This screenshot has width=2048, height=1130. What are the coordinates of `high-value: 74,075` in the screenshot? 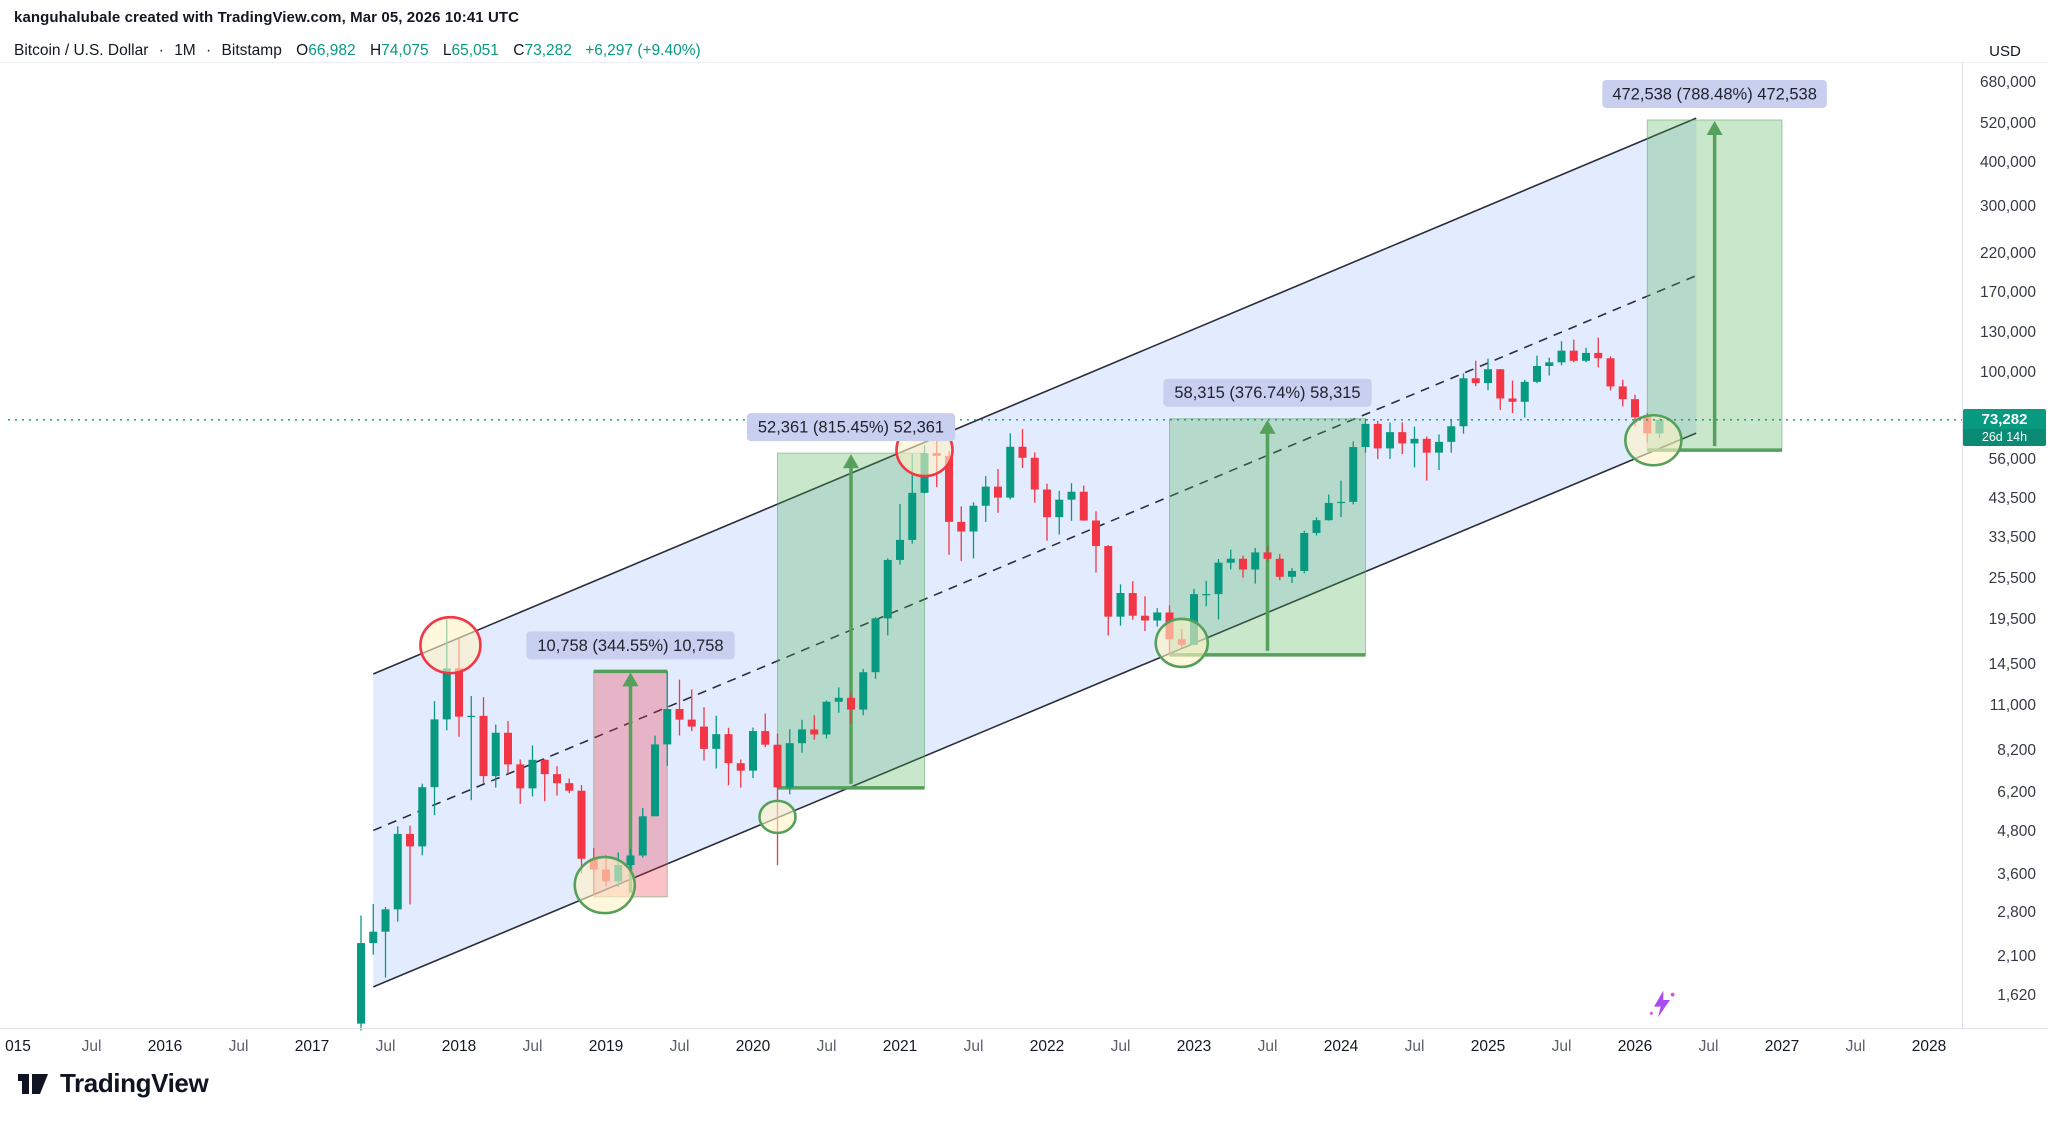 It's located at (405, 50).